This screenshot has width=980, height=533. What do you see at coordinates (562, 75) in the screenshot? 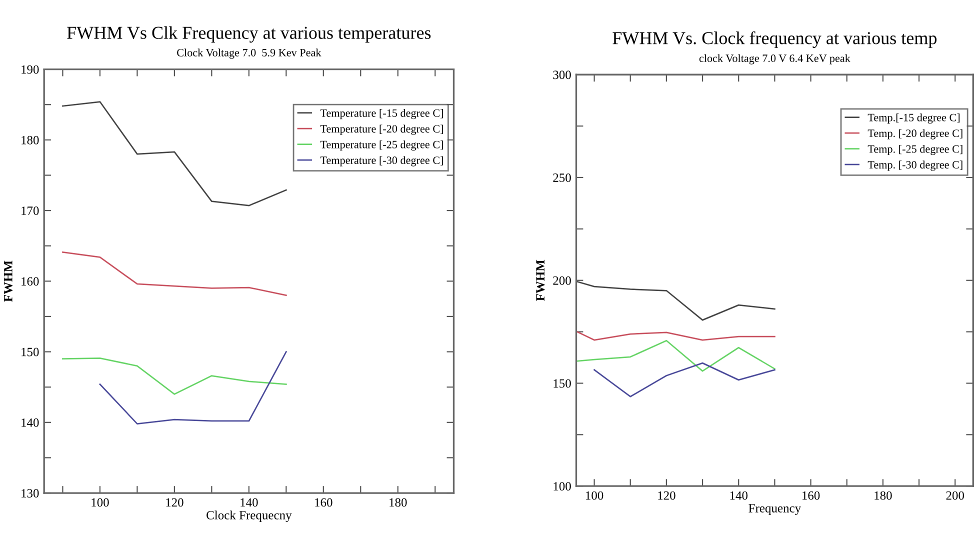
I see `y-tick-label: 300` at bounding box center [562, 75].